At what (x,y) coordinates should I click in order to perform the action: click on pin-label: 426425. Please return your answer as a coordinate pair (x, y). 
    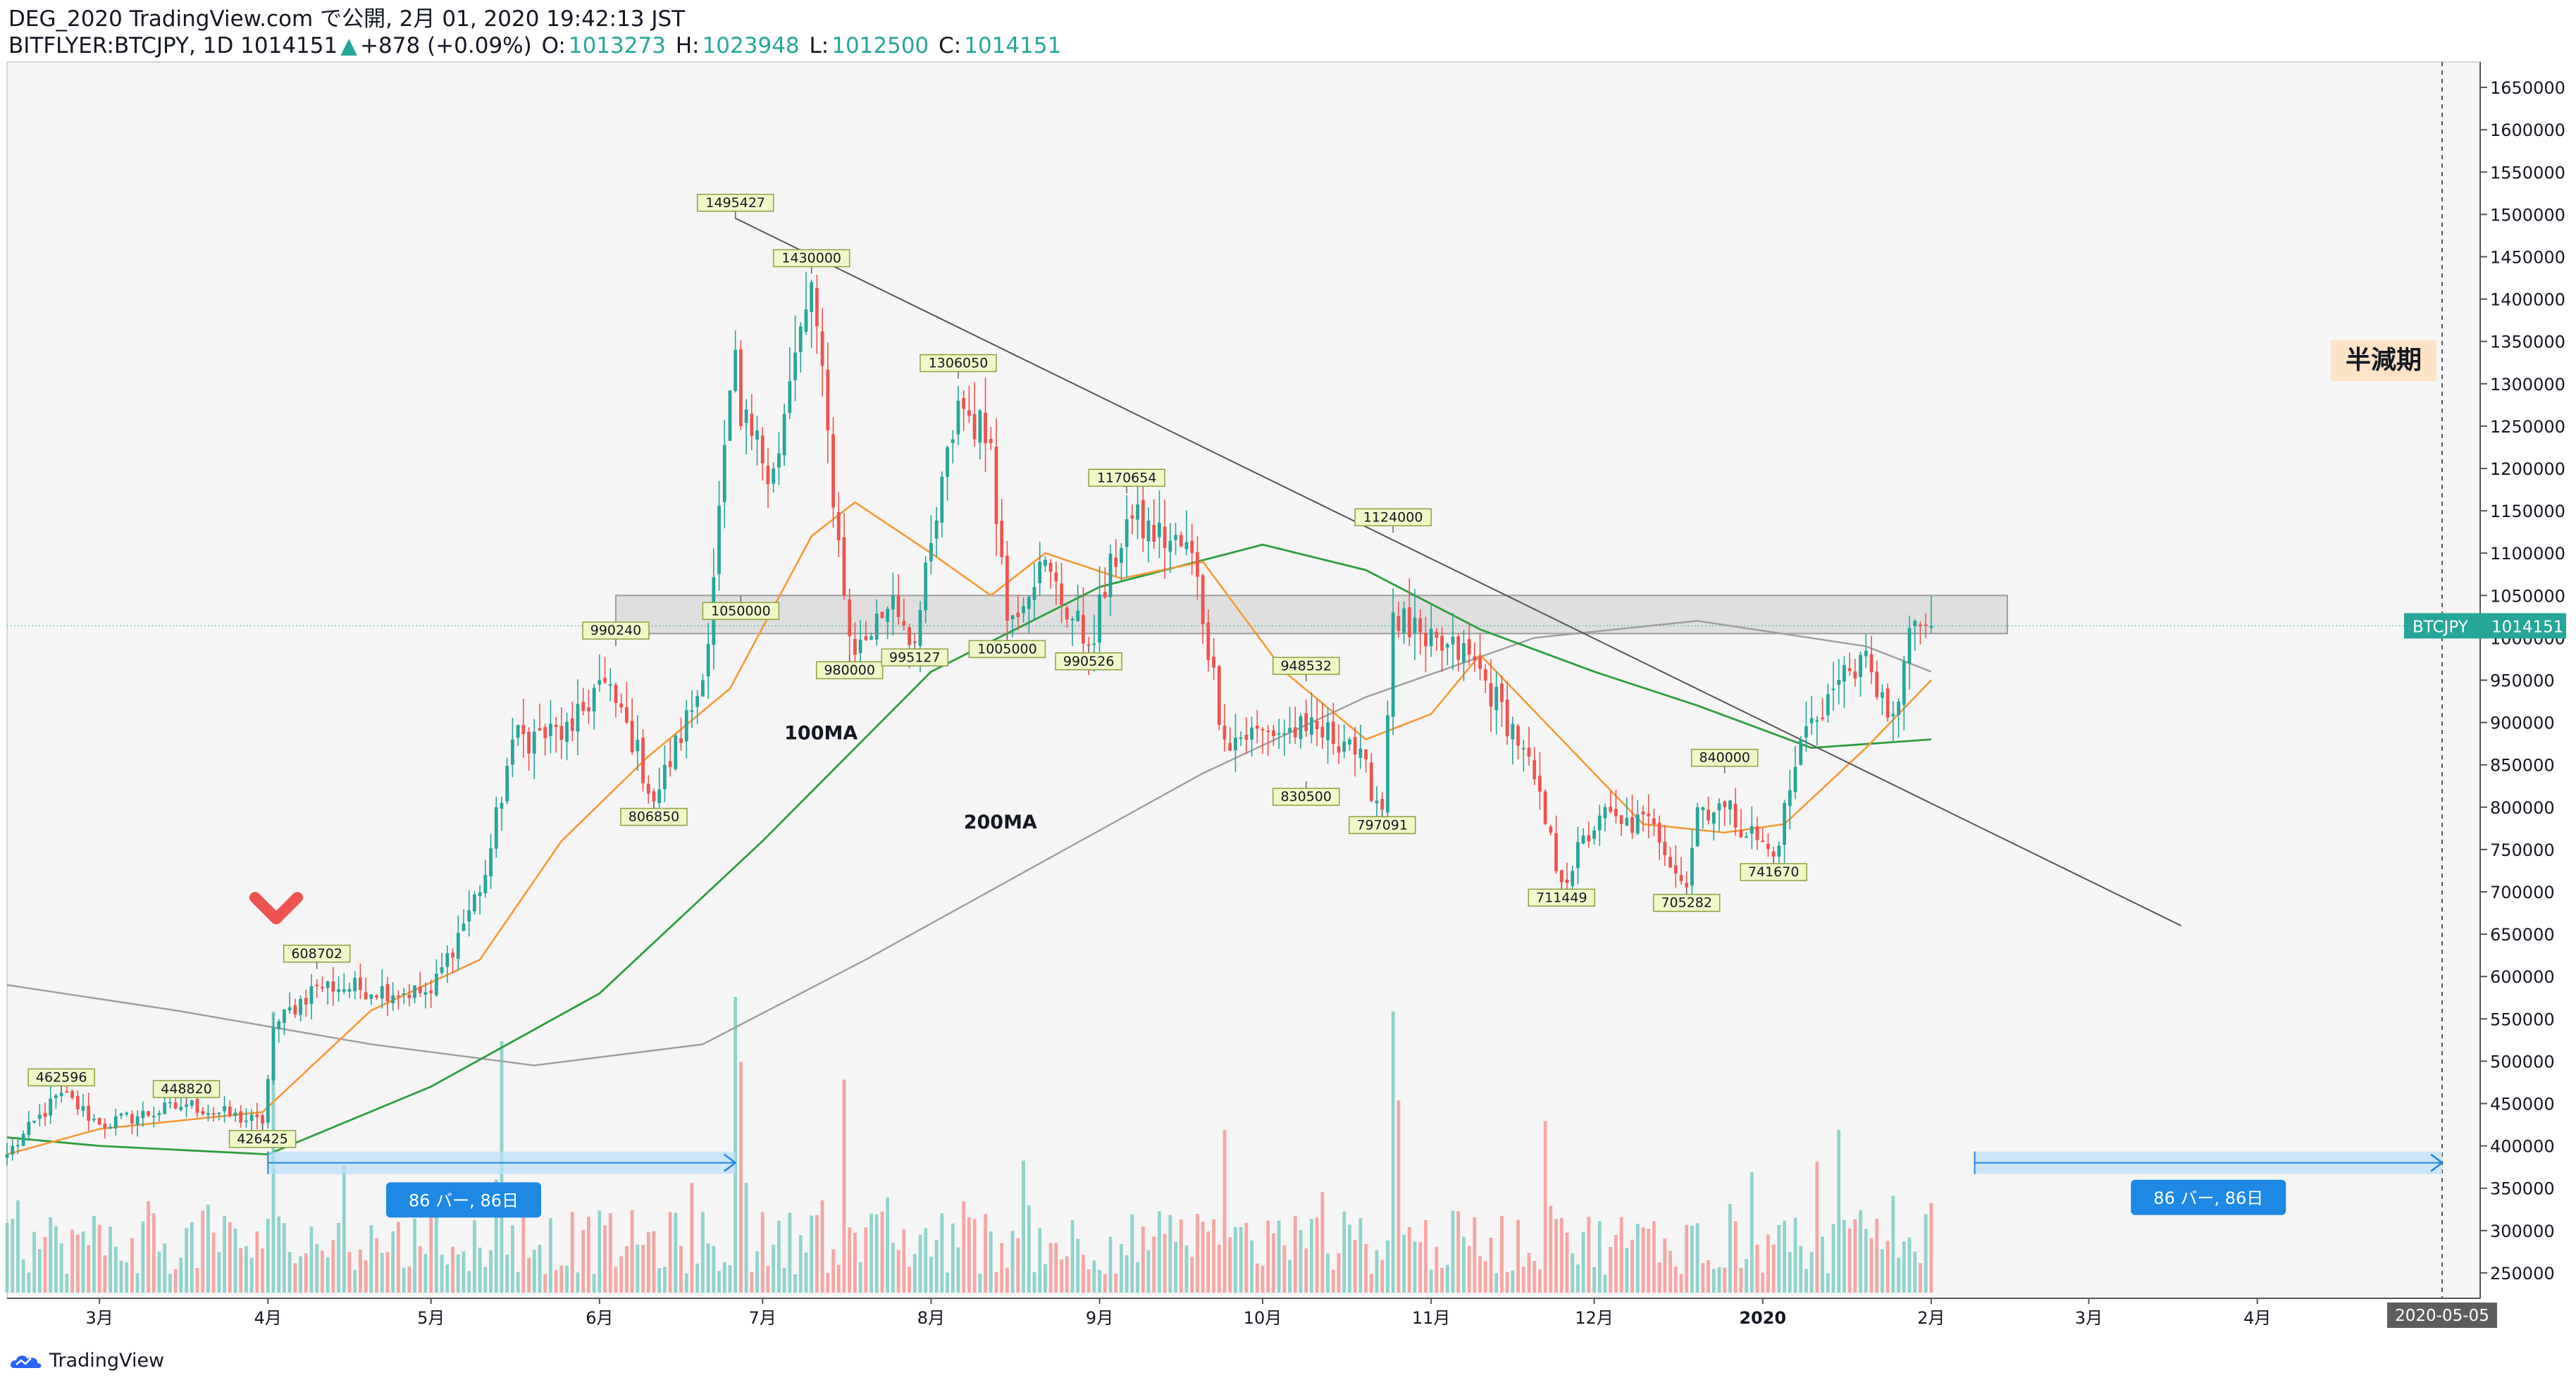
    Looking at the image, I should click on (262, 1139).